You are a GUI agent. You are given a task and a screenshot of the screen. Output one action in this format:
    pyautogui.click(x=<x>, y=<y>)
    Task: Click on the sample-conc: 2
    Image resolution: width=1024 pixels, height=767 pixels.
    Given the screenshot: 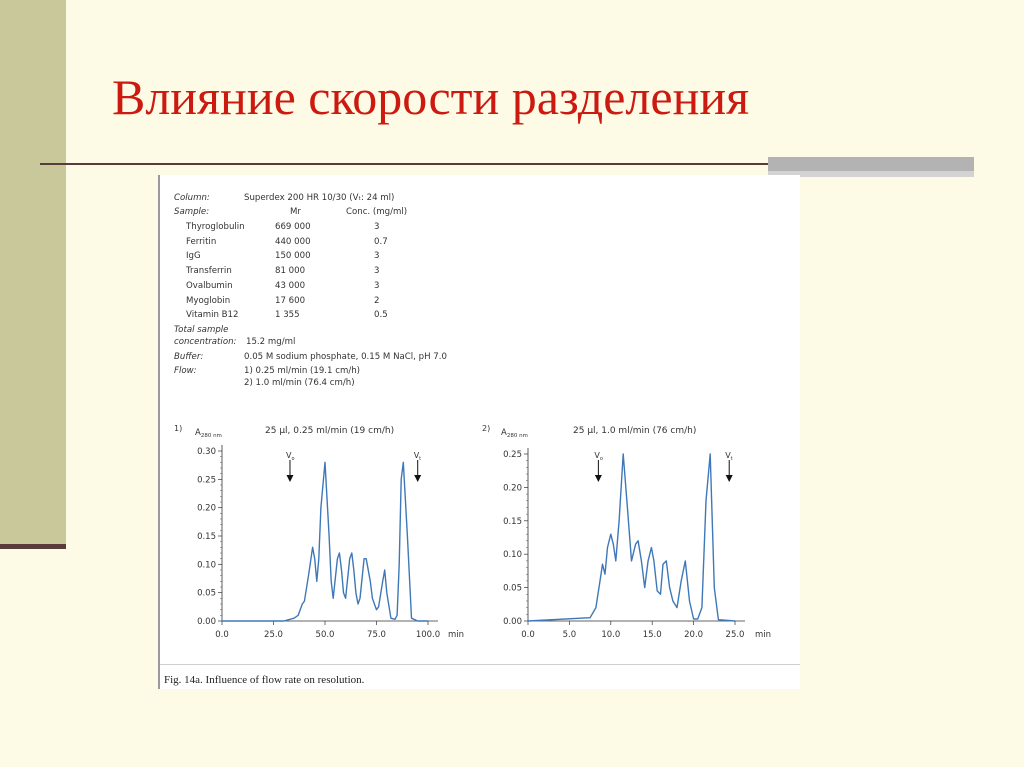 What is the action you would take?
    pyautogui.click(x=377, y=300)
    